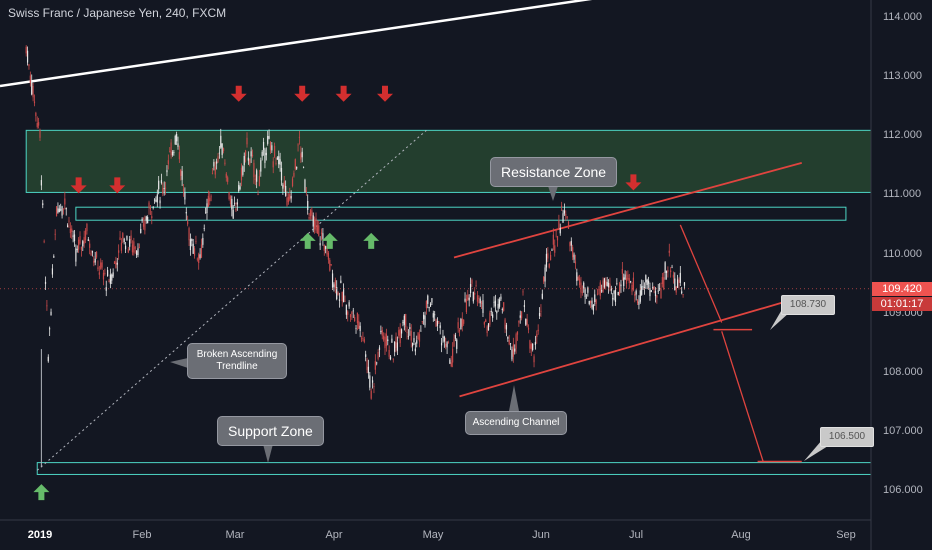  I want to click on target-price-tag-2: 106.500, so click(847, 437).